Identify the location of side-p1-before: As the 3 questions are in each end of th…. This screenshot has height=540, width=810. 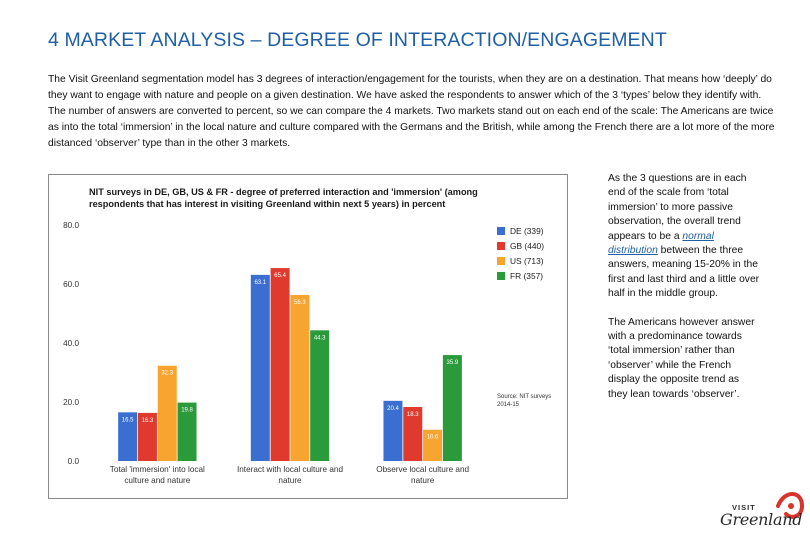
(677, 207).